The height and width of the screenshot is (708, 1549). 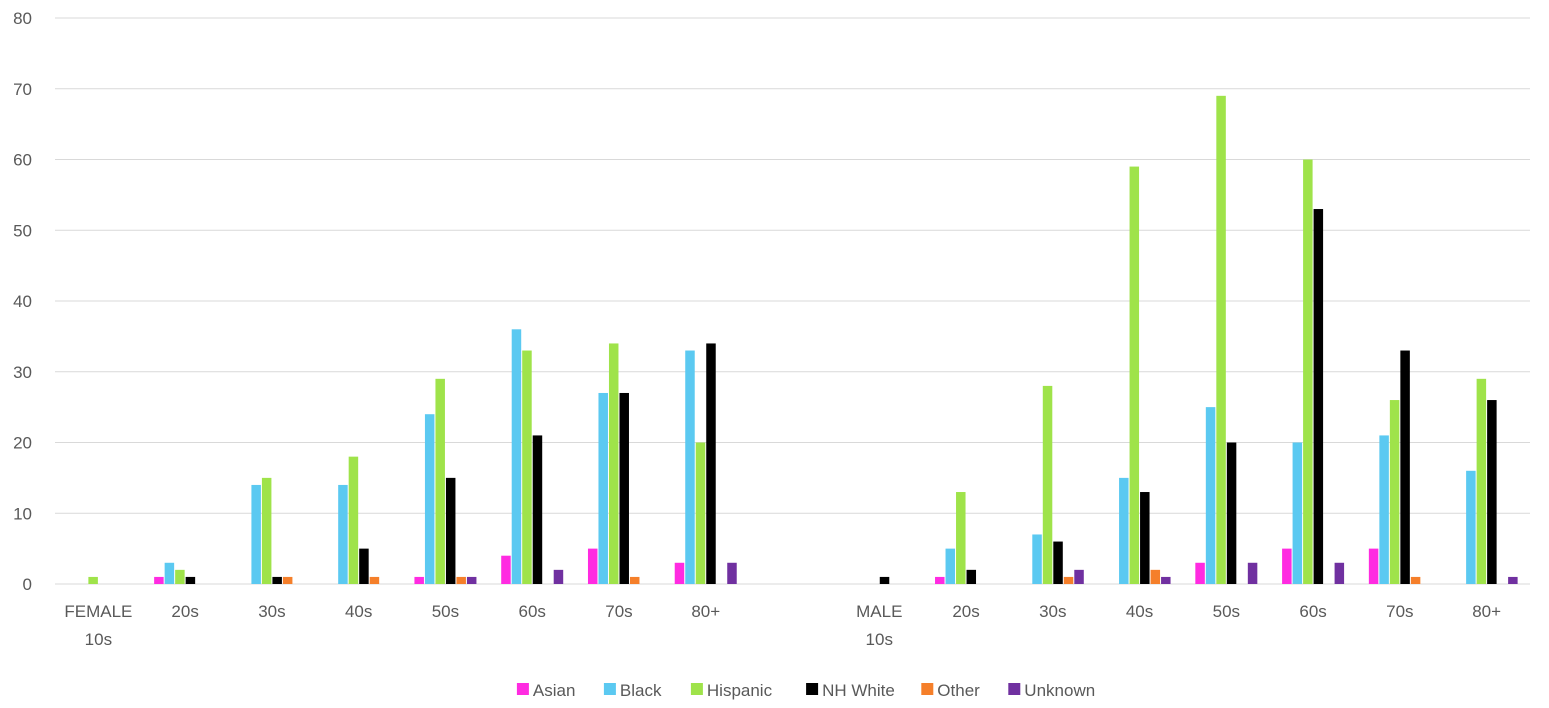 I want to click on y-tick-label: 20, so click(x=22, y=443).